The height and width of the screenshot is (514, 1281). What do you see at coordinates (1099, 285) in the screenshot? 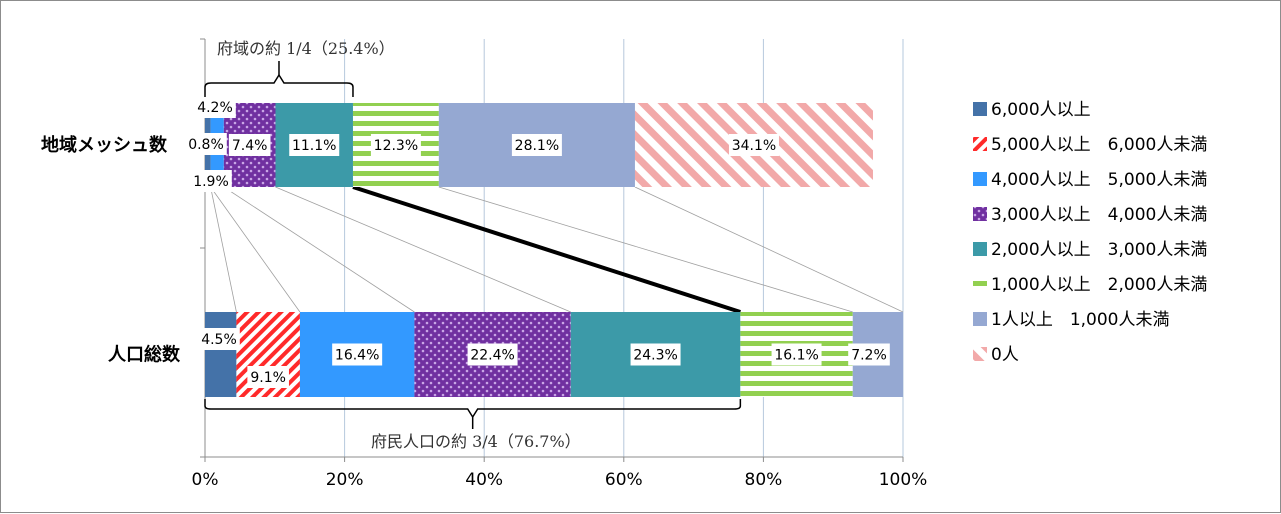
I see `legend-label: 1,000人以上 2,000人未満` at bounding box center [1099, 285].